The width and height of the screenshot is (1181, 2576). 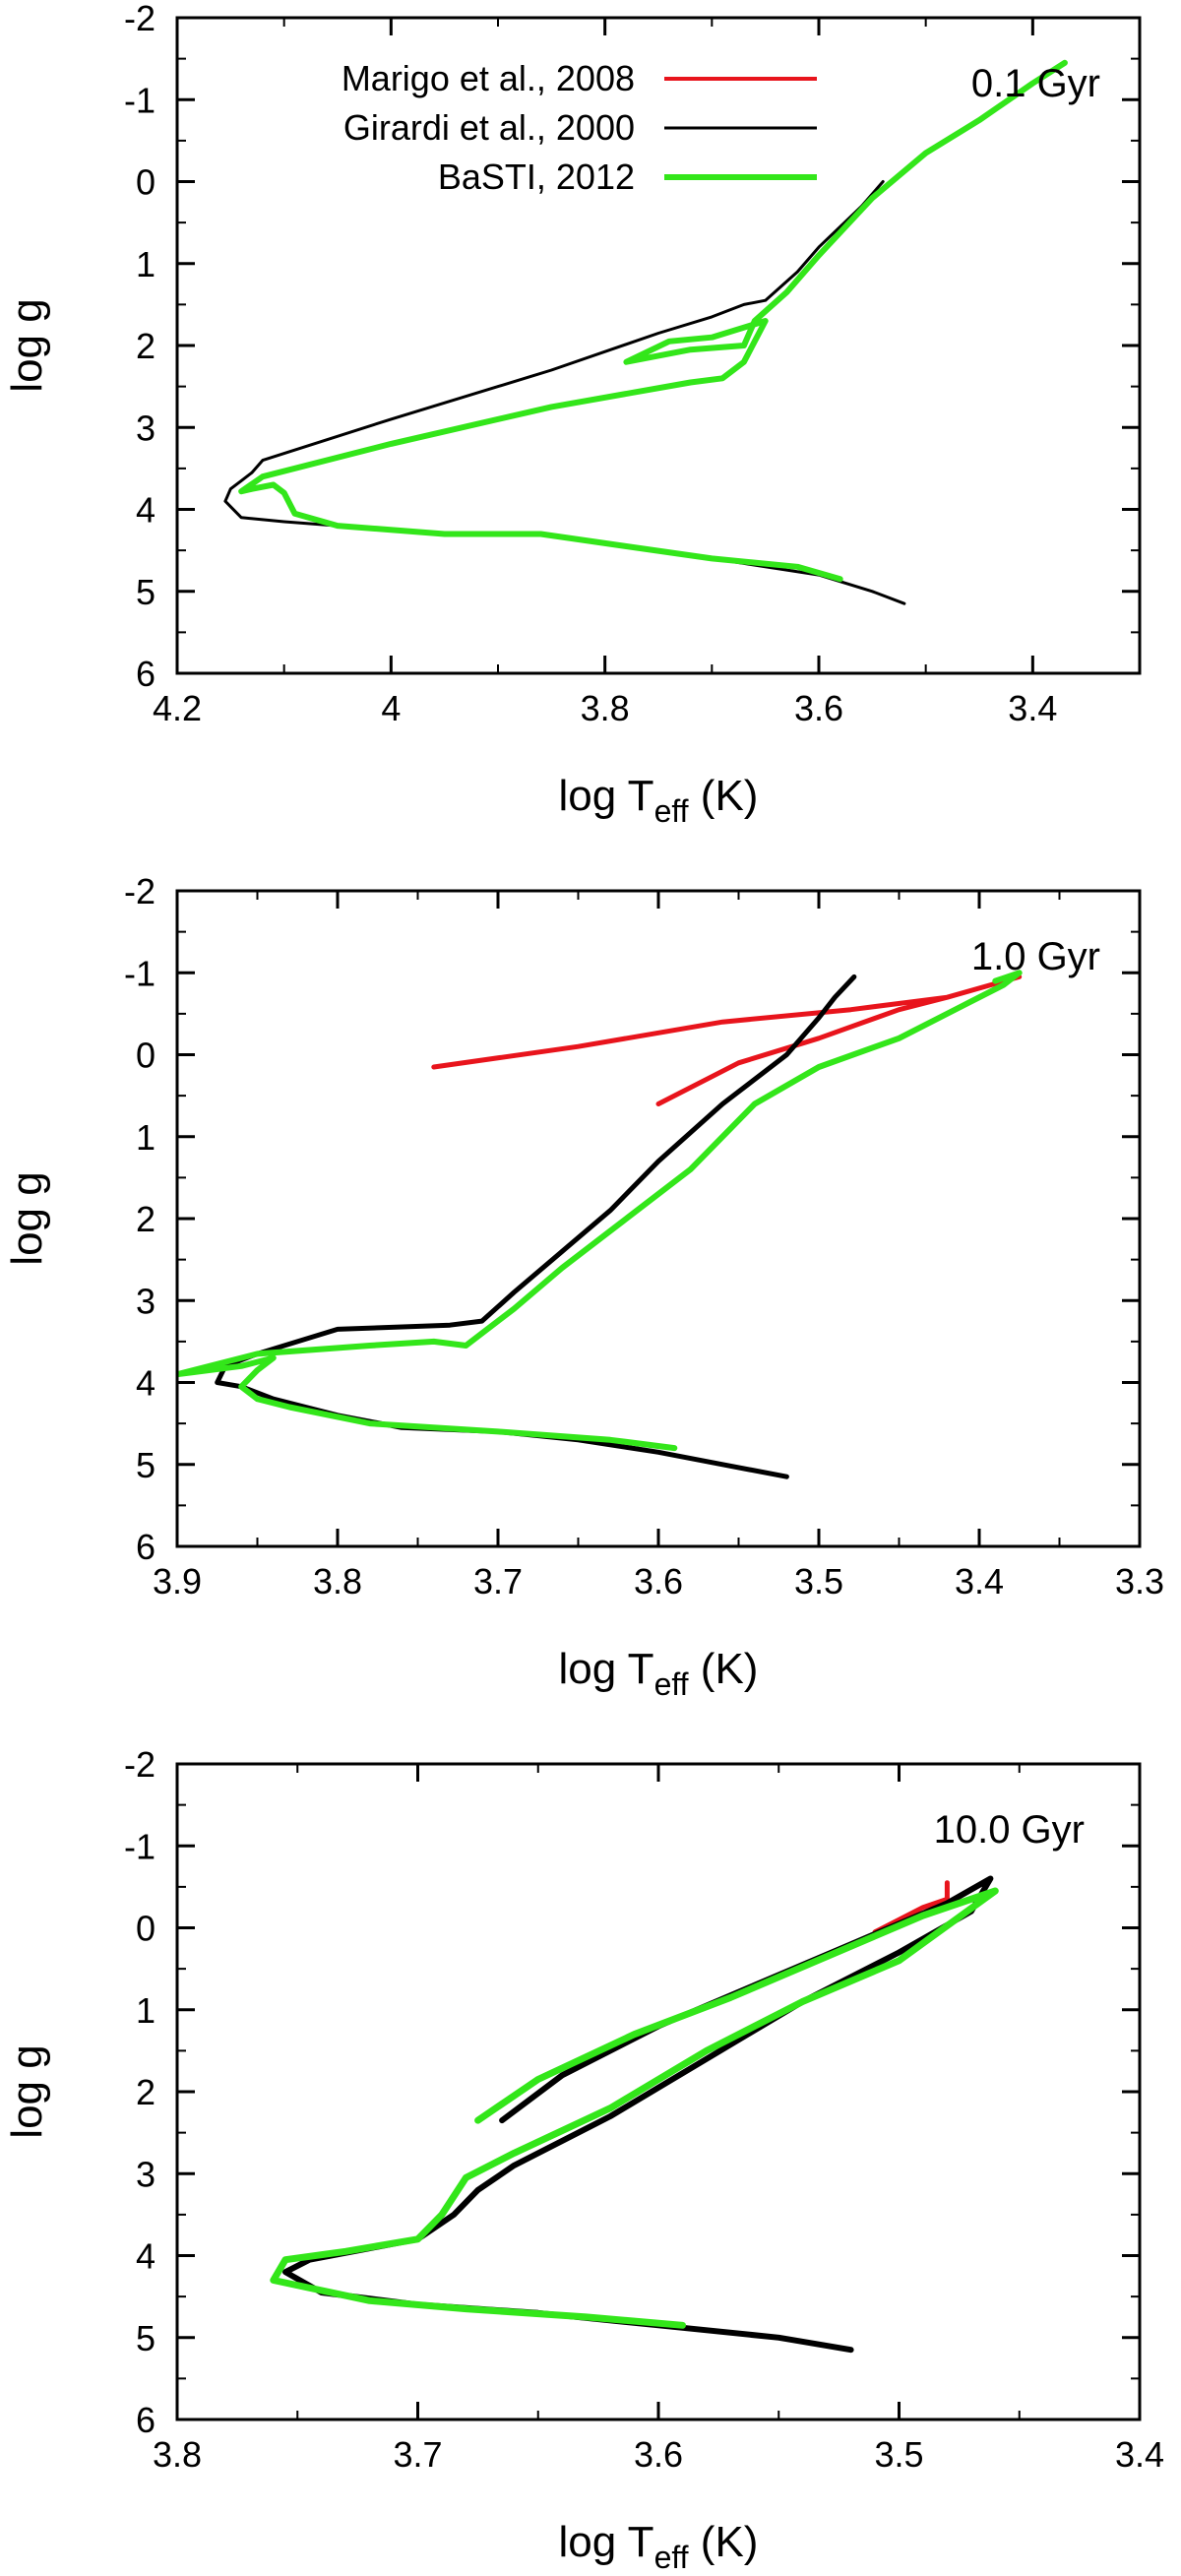 I want to click on panel-2-ytick-label: 0, so click(x=145, y=1929).